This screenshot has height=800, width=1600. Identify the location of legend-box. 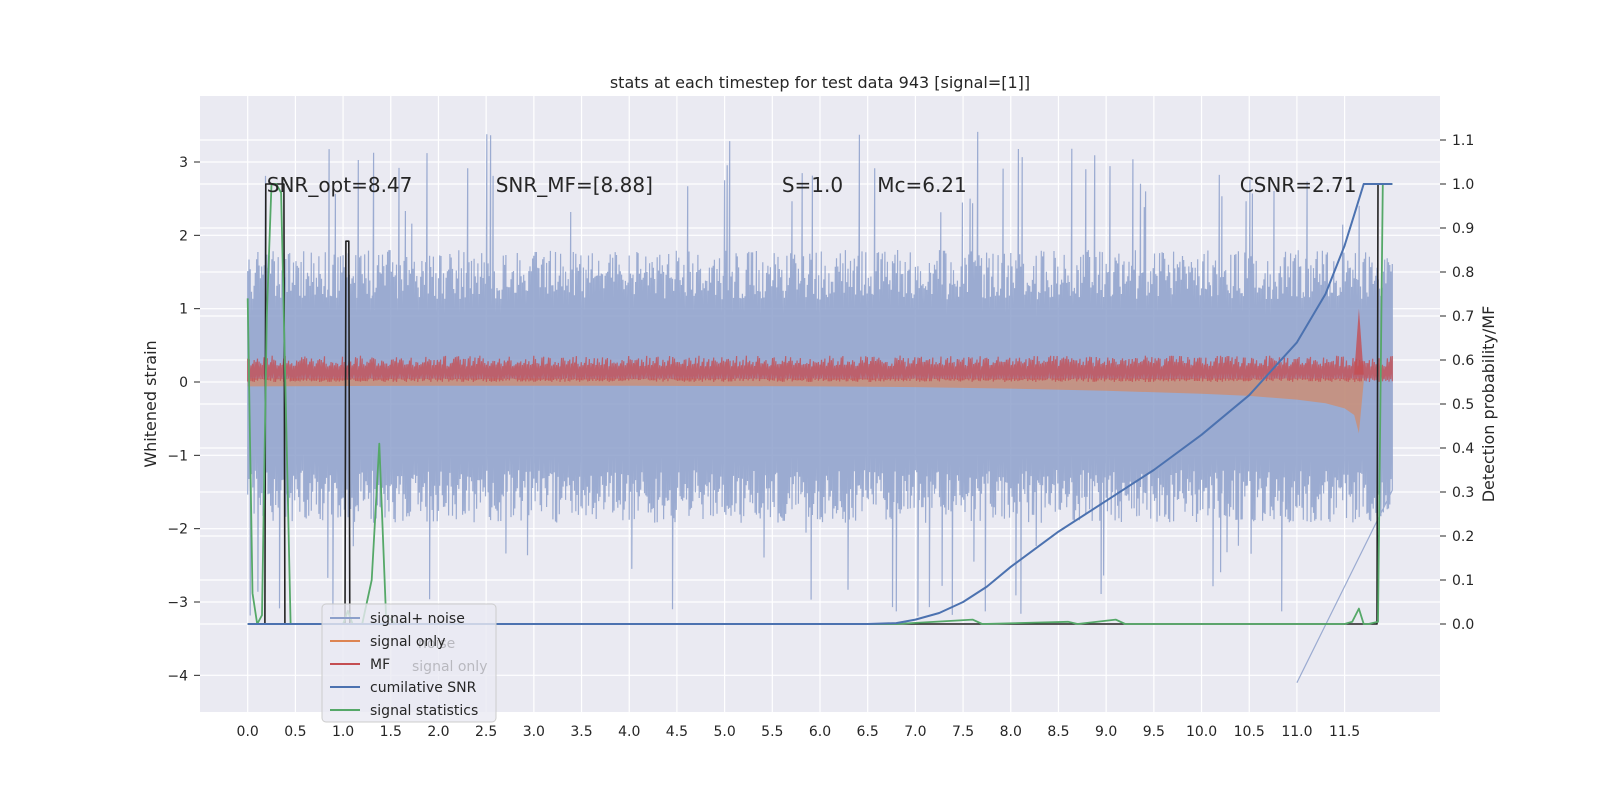
(409, 663).